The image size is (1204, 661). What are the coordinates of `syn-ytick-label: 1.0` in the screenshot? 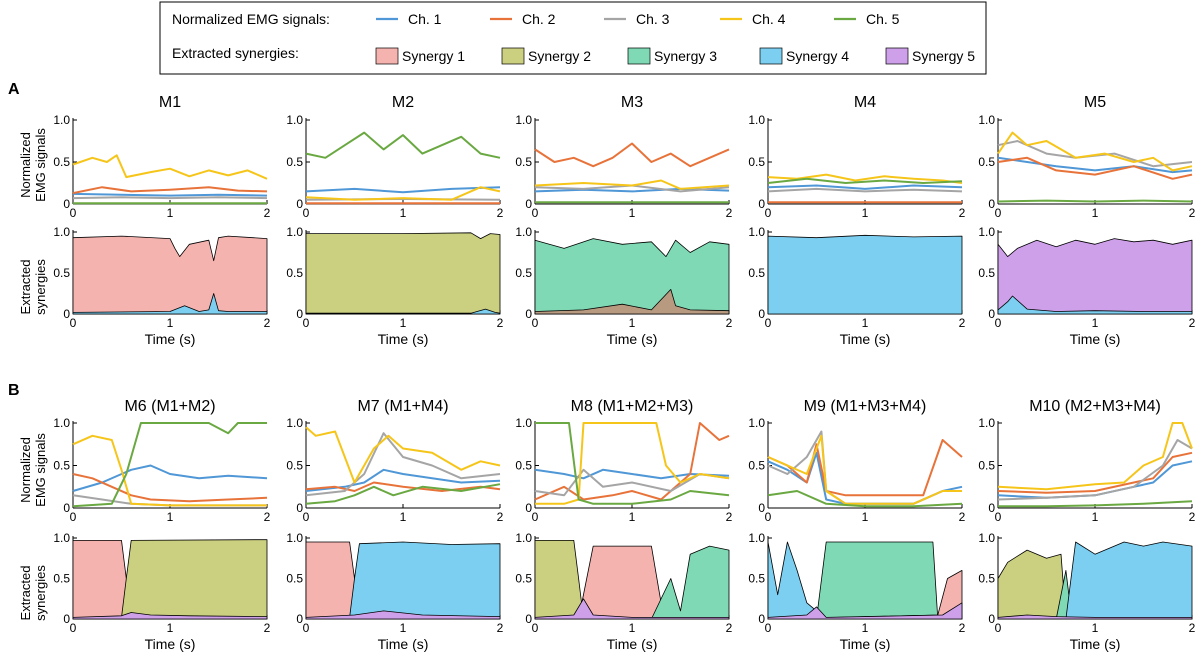 It's located at (523, 538).